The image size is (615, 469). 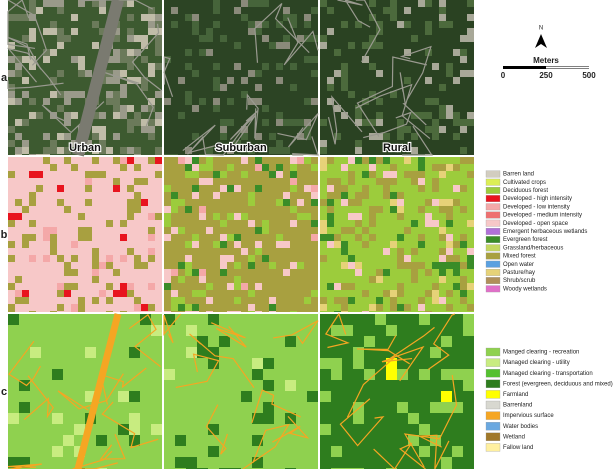 I want to click on legend-label: Farmland, so click(x=515, y=395).